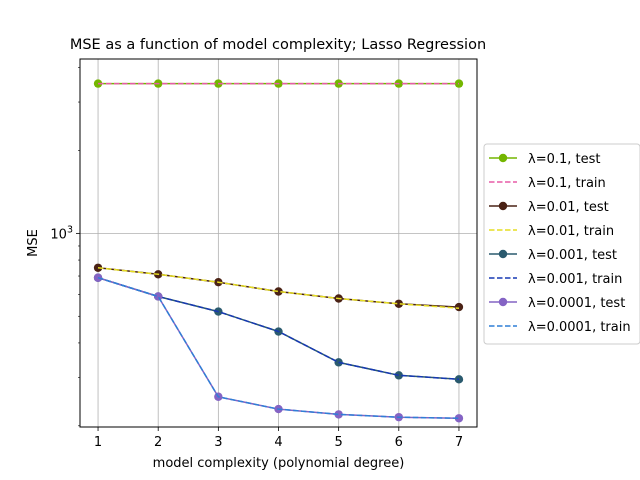 Image resolution: width=640 pixels, height=480 pixels. Describe the element at coordinates (58, 234) in the screenshot. I see `y-tick-base: 10` at that location.